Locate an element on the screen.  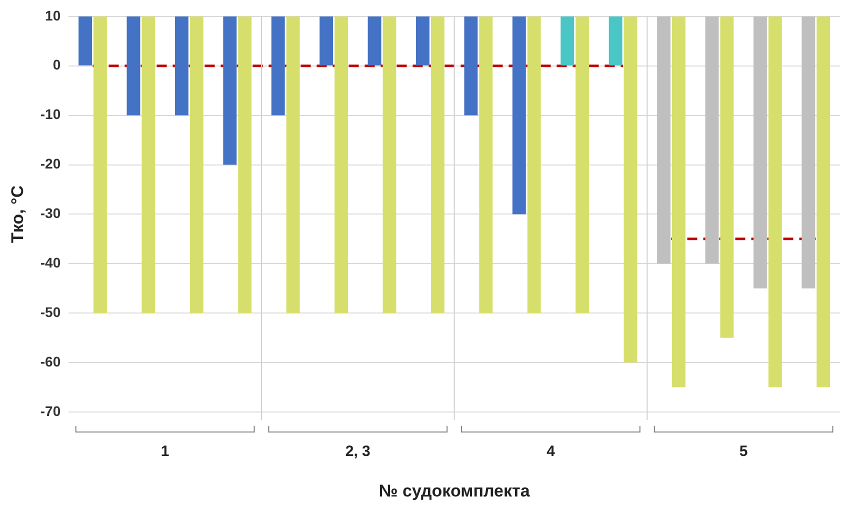
y-tick-label: -10 is located at coordinates (50, 114).